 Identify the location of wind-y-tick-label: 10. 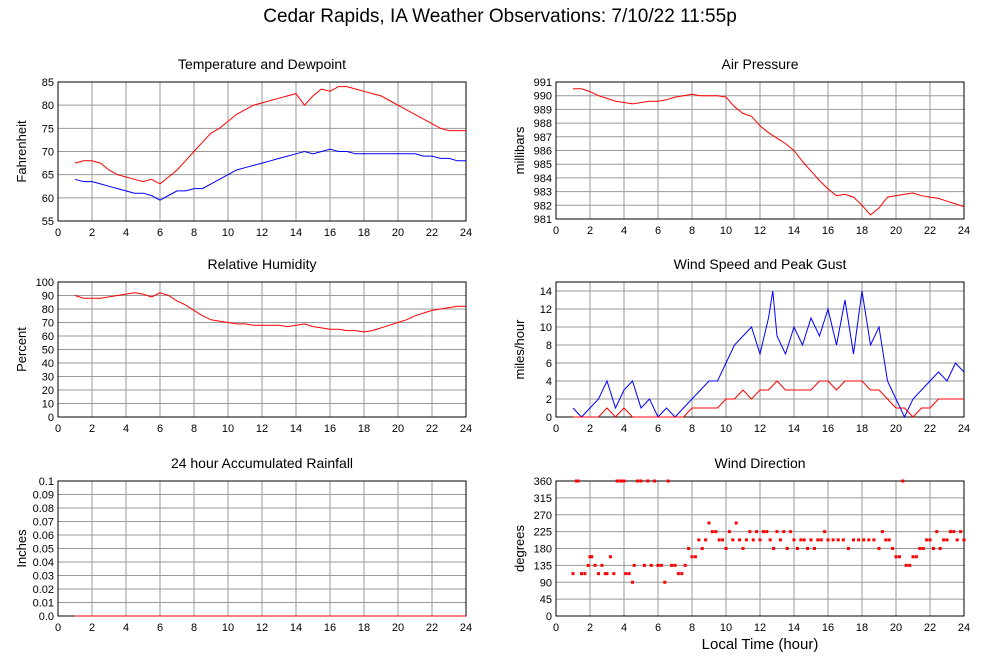
(546, 328).